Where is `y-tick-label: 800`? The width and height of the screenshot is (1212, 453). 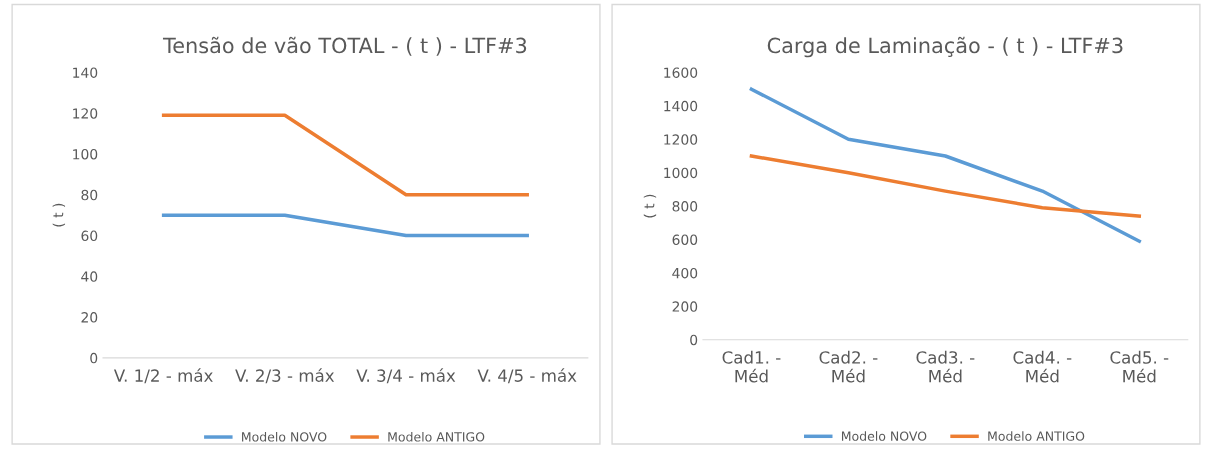
y-tick-label: 800 is located at coordinates (685, 206).